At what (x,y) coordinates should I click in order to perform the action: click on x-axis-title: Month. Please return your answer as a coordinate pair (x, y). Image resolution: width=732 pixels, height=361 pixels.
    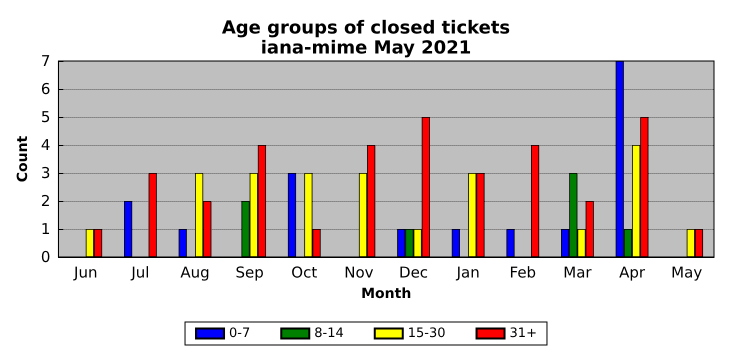
    Looking at the image, I should click on (386, 294).